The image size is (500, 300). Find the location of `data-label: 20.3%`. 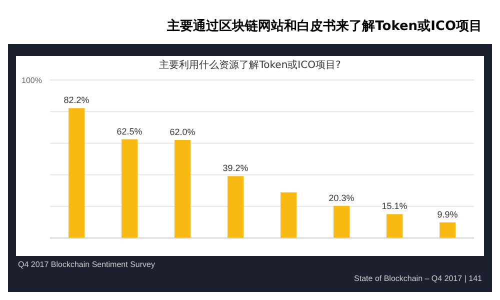

data-label: 20.3% is located at coordinates (341, 197).